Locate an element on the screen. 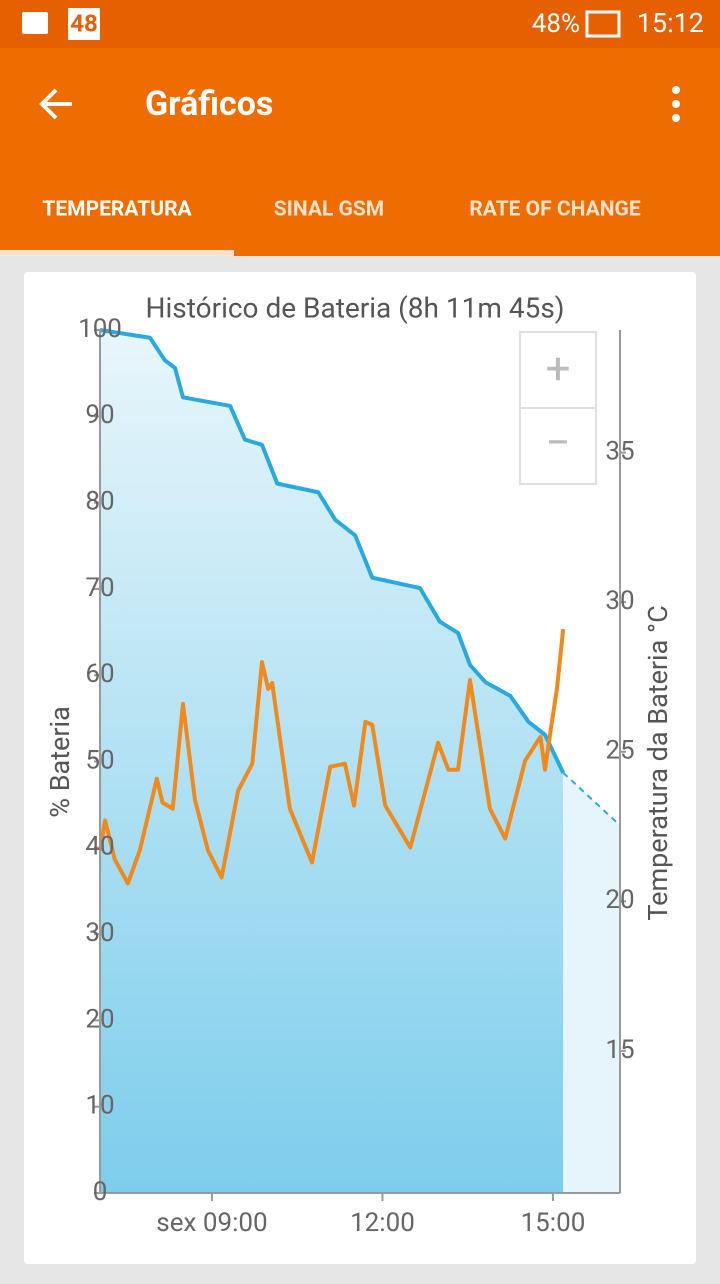  x-tick-label: 15:00 is located at coordinates (553, 1223).